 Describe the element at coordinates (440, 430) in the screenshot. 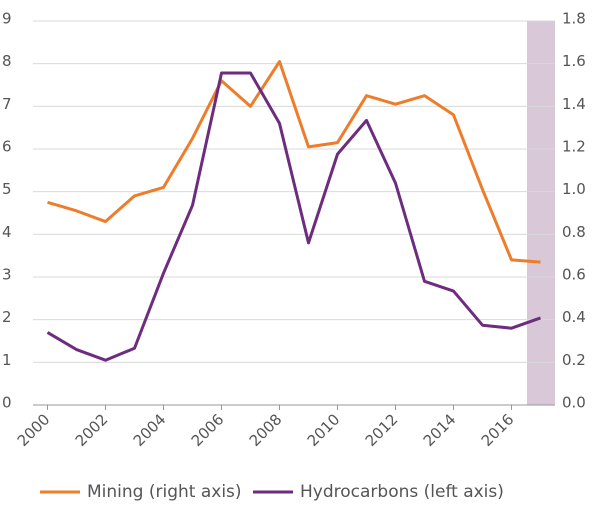

I see `x-tick-label: 2014` at that location.